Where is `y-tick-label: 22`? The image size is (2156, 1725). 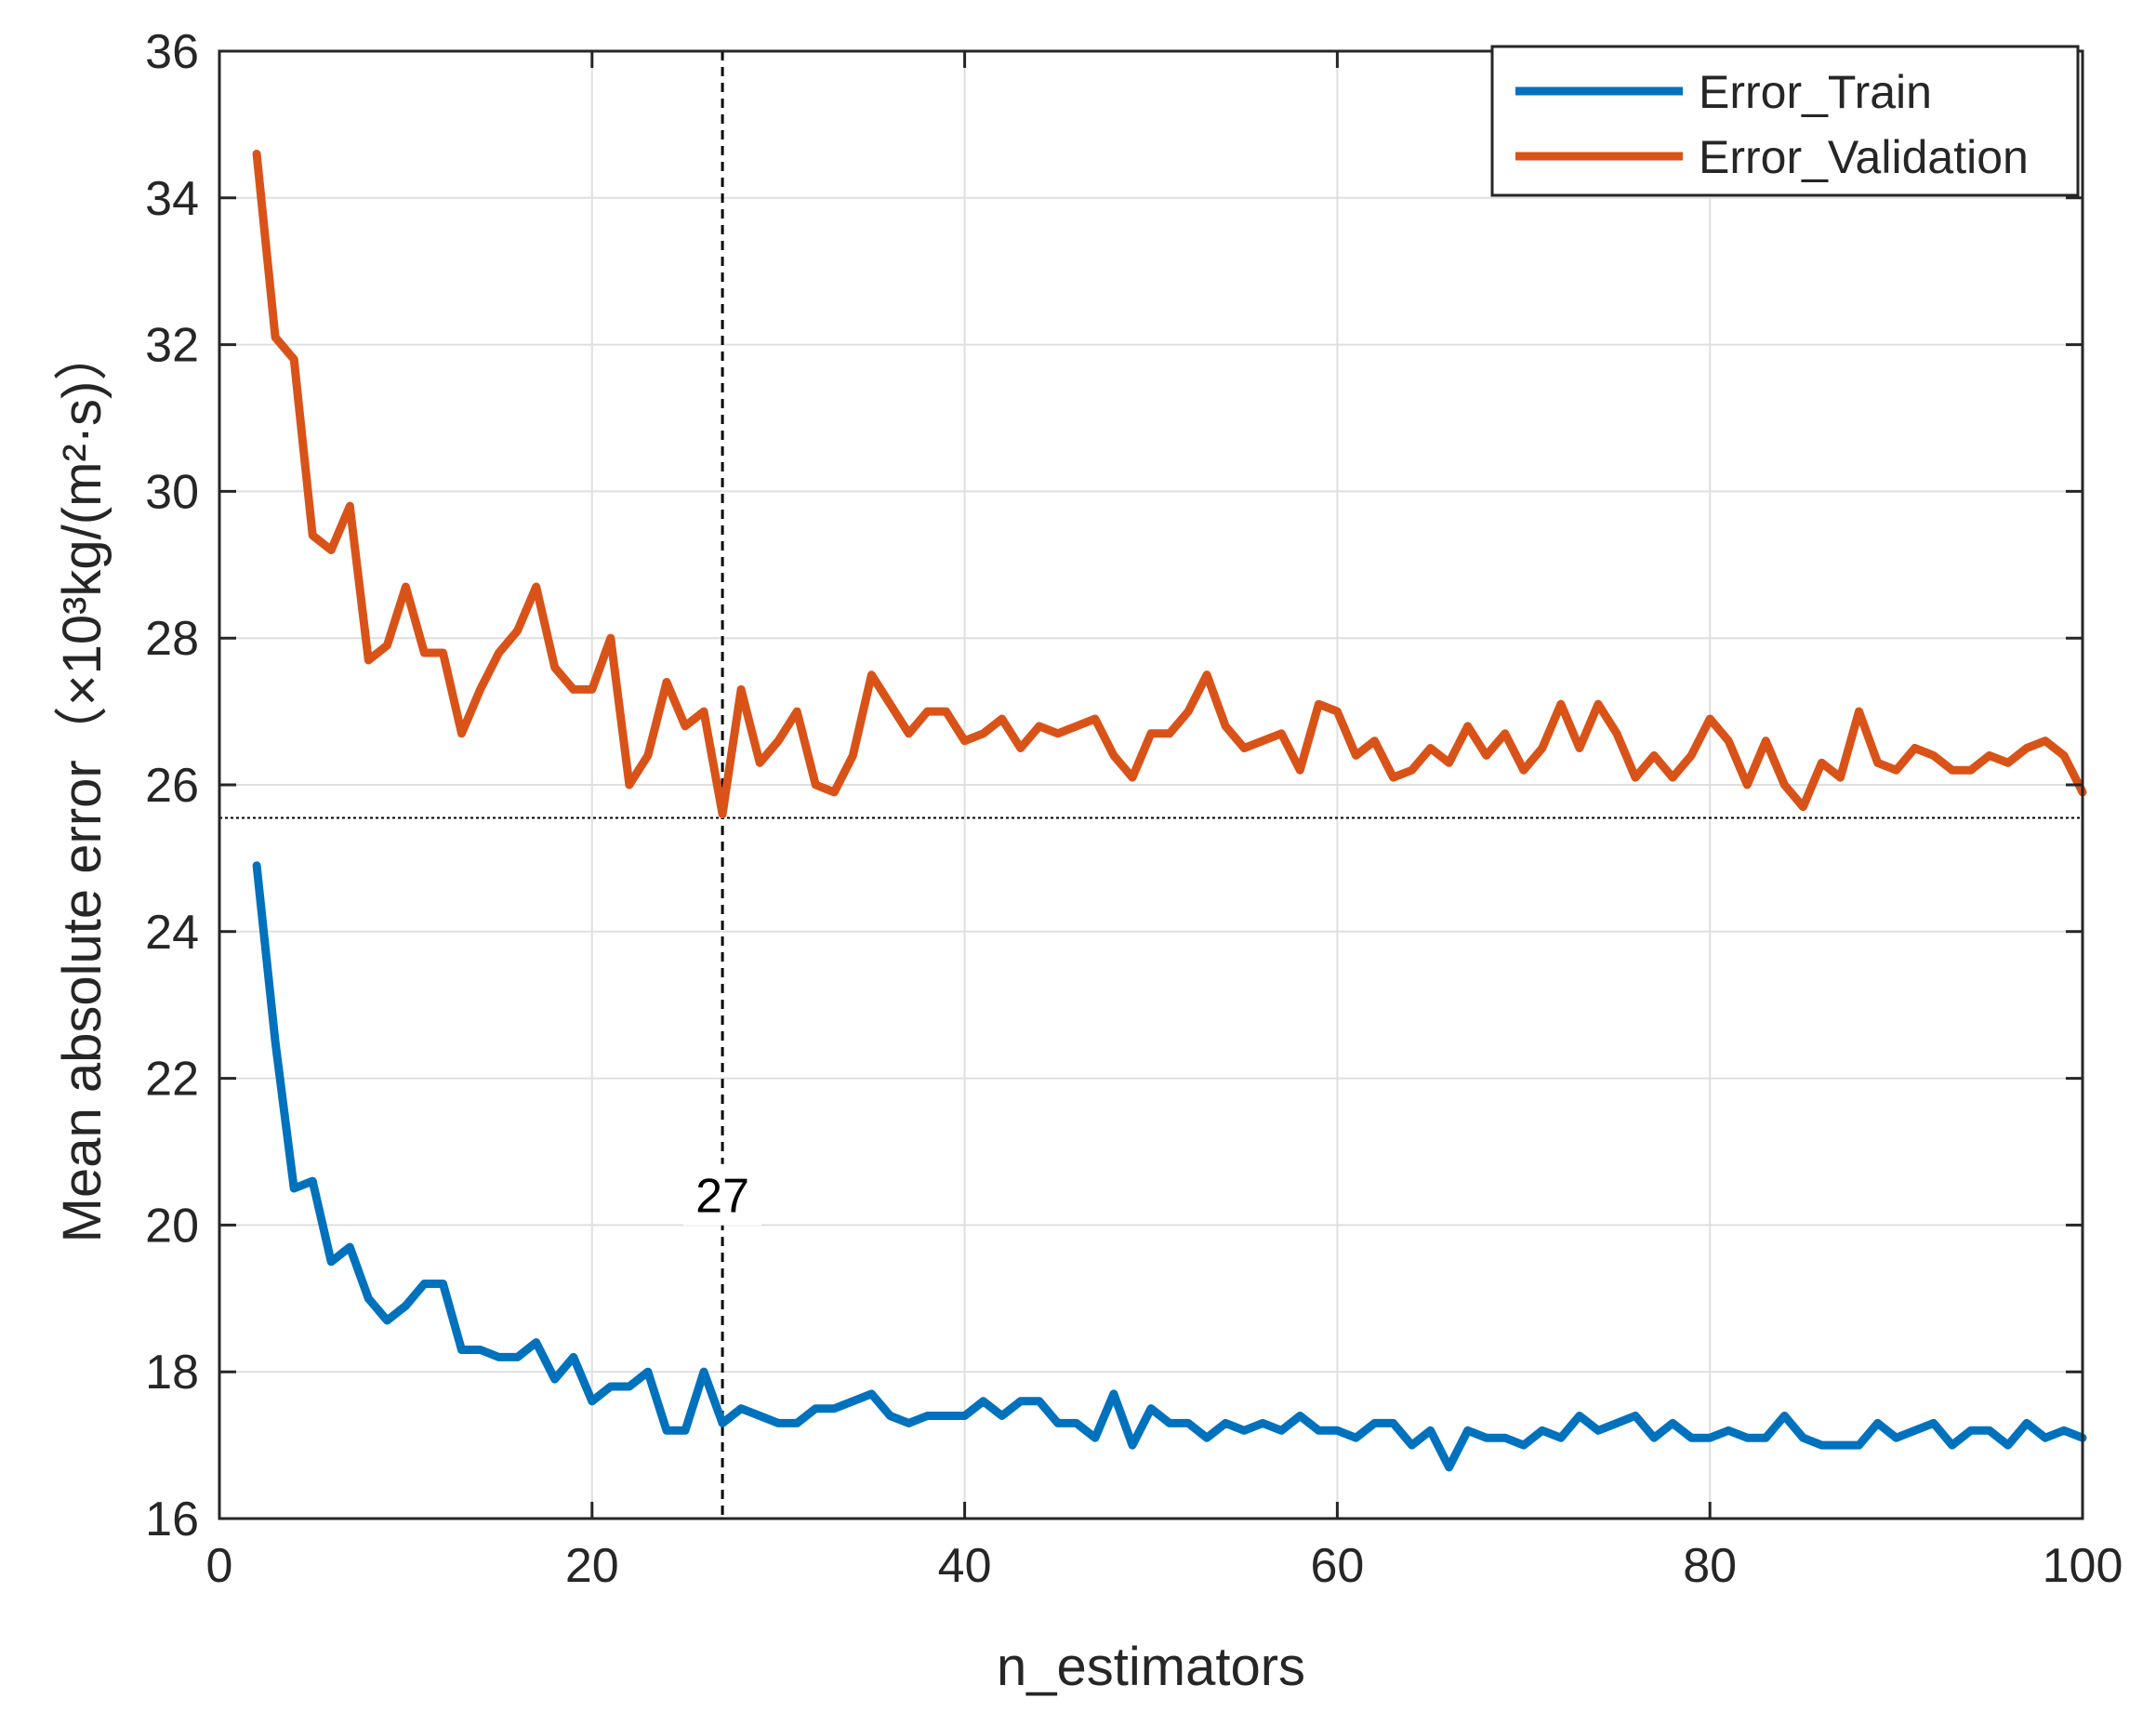 y-tick-label: 22 is located at coordinates (172, 1080).